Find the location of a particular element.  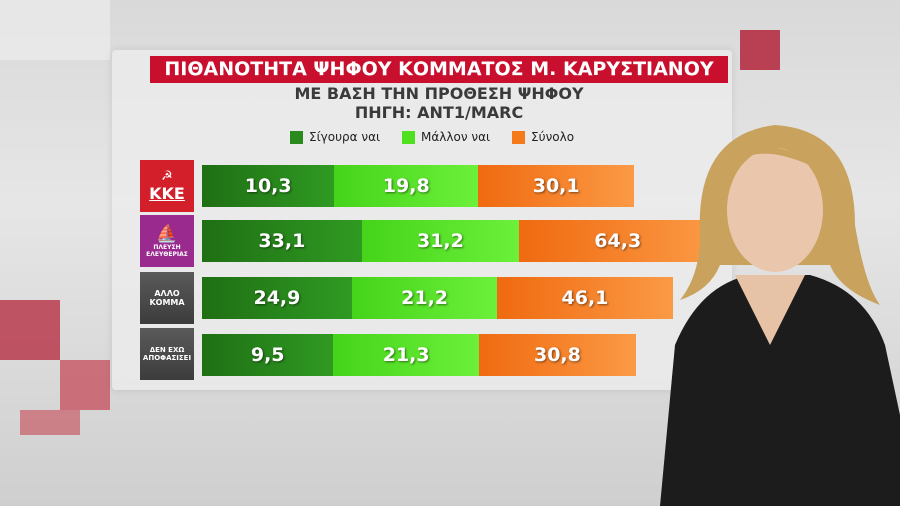

bar-segment-sure: 33,1 is located at coordinates (282, 241).